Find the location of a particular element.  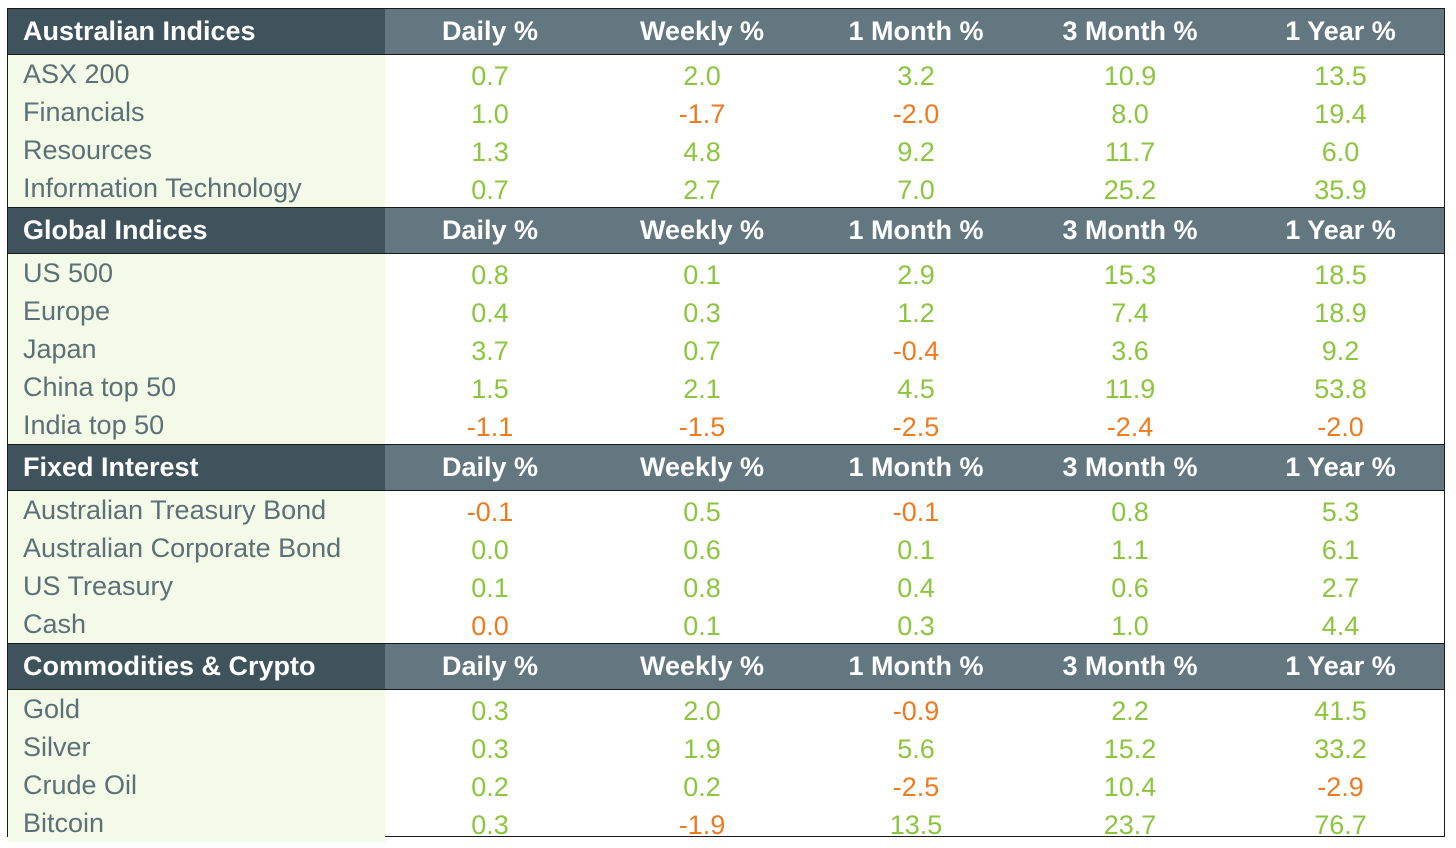

value-cell: 8.0 is located at coordinates (1130, 113).